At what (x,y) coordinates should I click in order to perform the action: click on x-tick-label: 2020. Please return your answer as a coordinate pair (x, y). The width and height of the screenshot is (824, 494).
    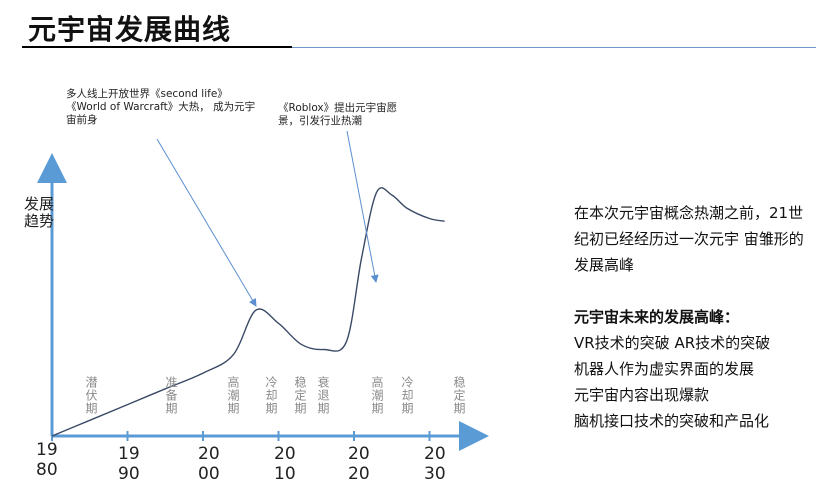
    Looking at the image, I should click on (359, 464).